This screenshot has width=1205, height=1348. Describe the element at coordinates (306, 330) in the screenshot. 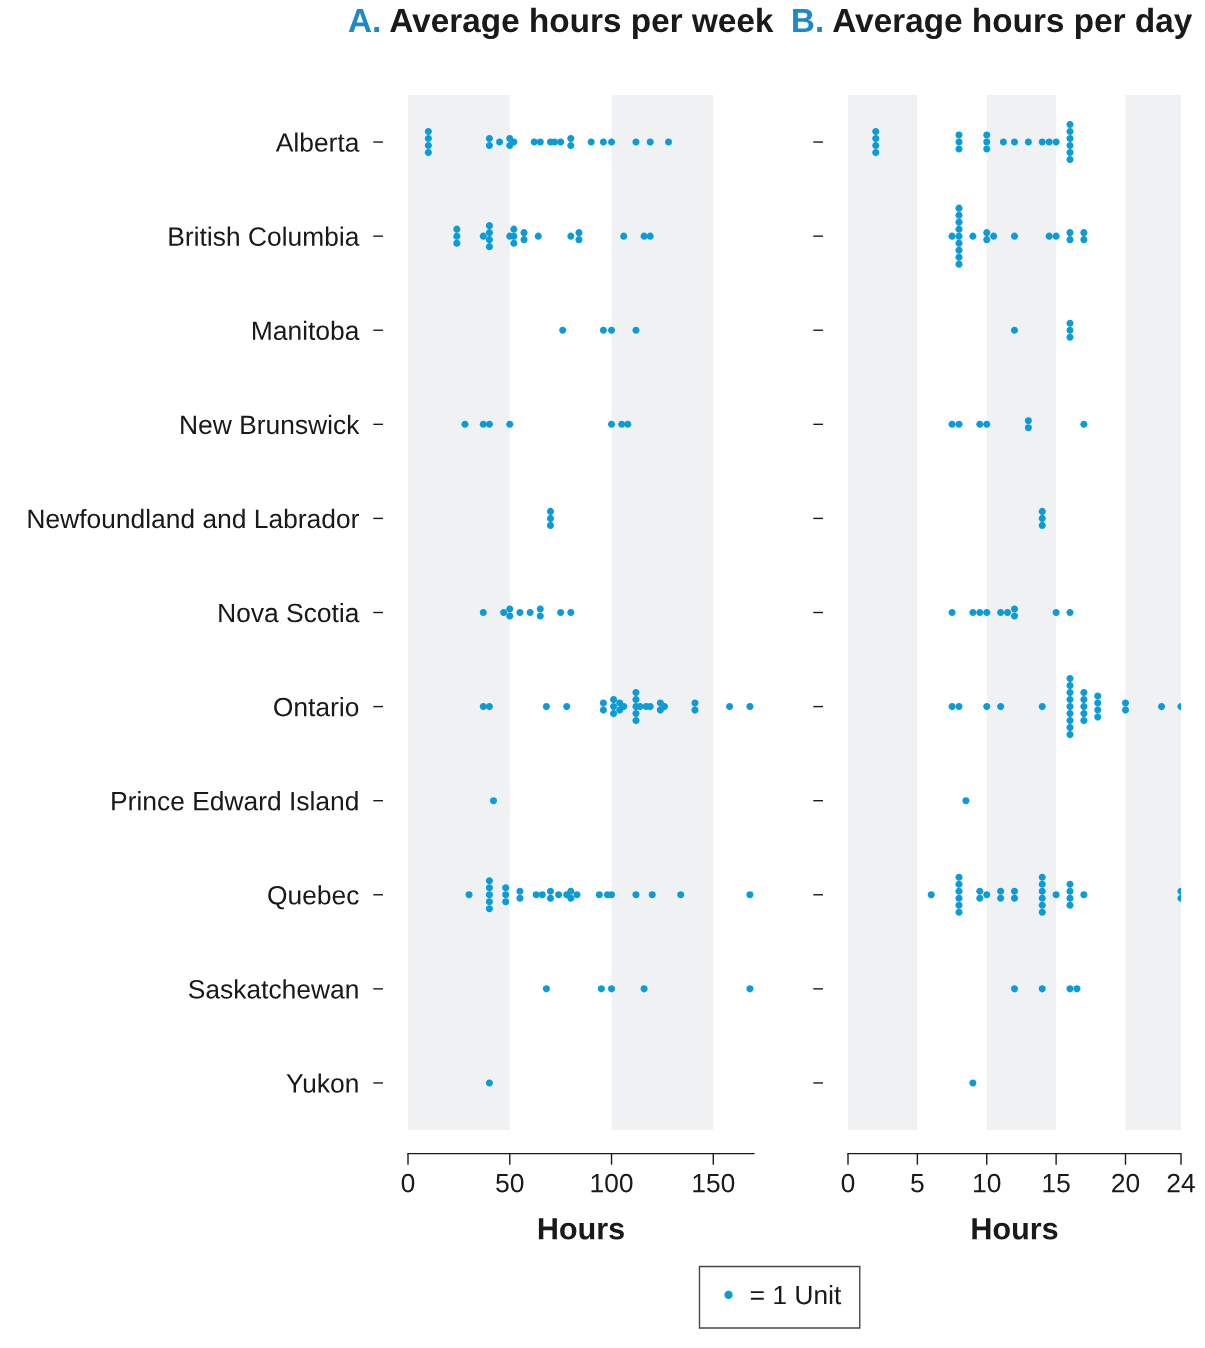

I see `y-tick-label: Manitoba` at that location.